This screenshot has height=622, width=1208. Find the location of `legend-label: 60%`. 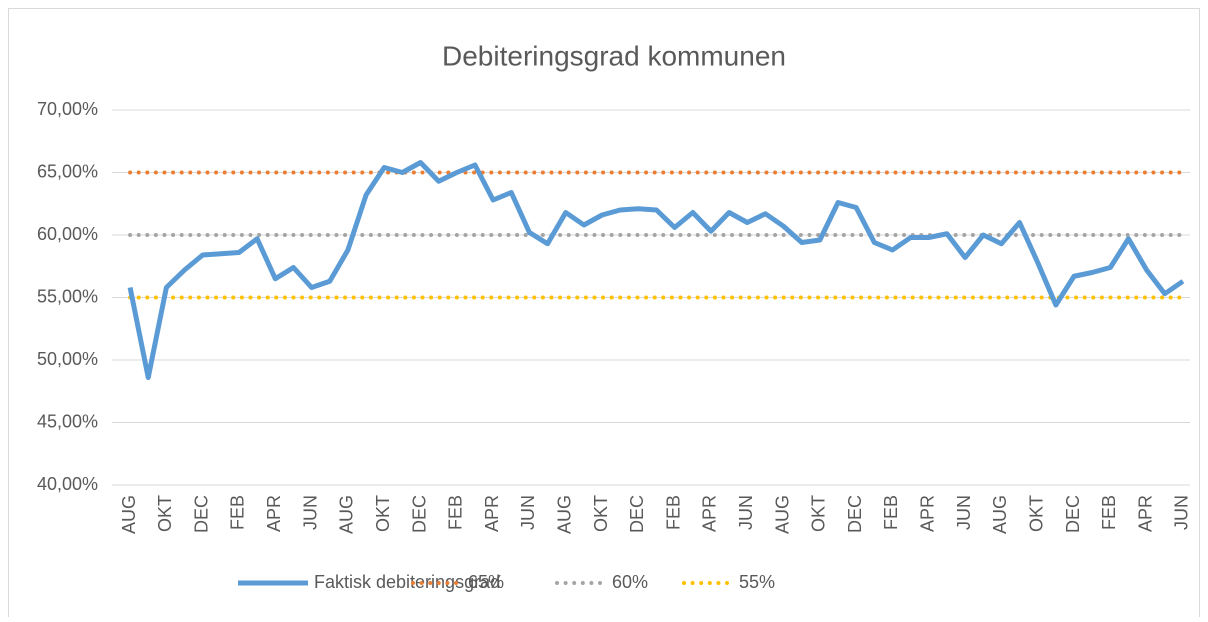

legend-label: 60% is located at coordinates (630, 582).